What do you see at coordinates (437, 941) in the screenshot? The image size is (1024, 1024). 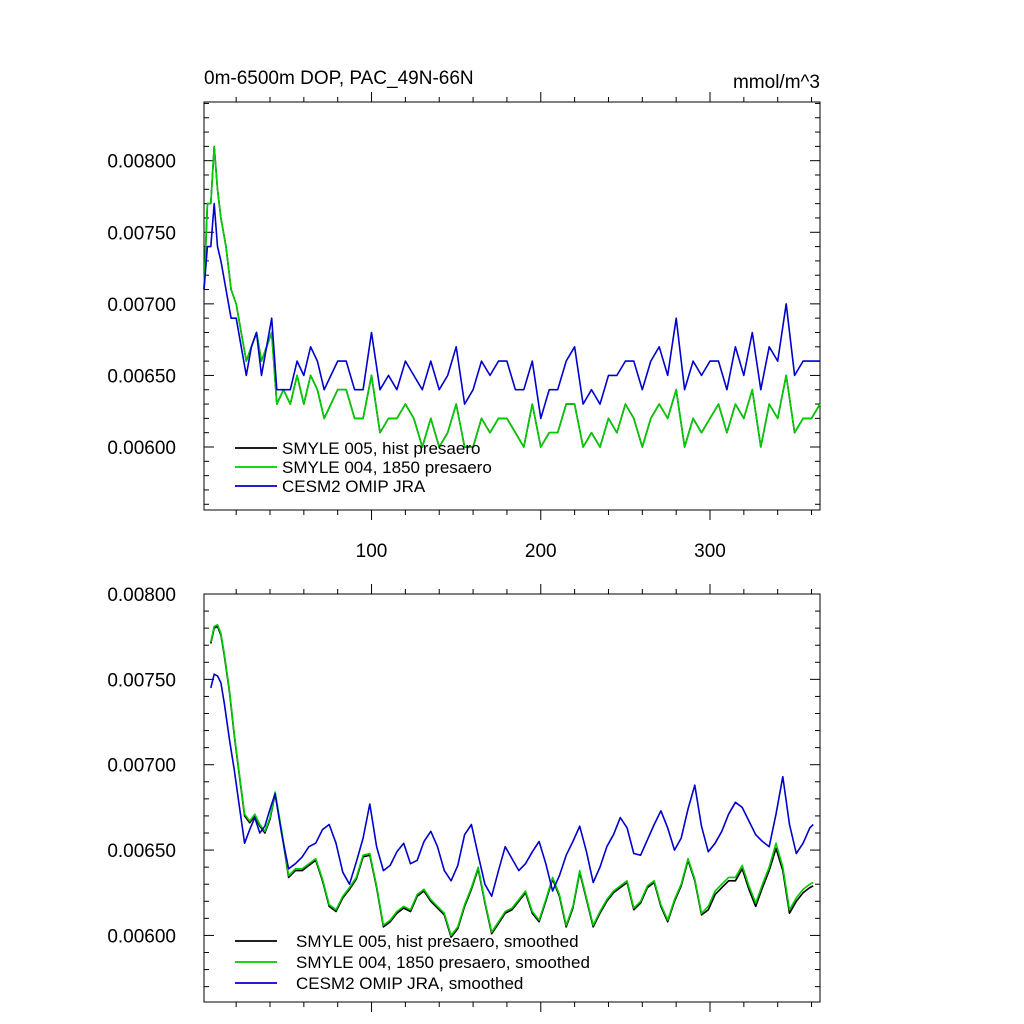 I see `legend-label: SMYLE 005, hist presaero, smoothed` at bounding box center [437, 941].